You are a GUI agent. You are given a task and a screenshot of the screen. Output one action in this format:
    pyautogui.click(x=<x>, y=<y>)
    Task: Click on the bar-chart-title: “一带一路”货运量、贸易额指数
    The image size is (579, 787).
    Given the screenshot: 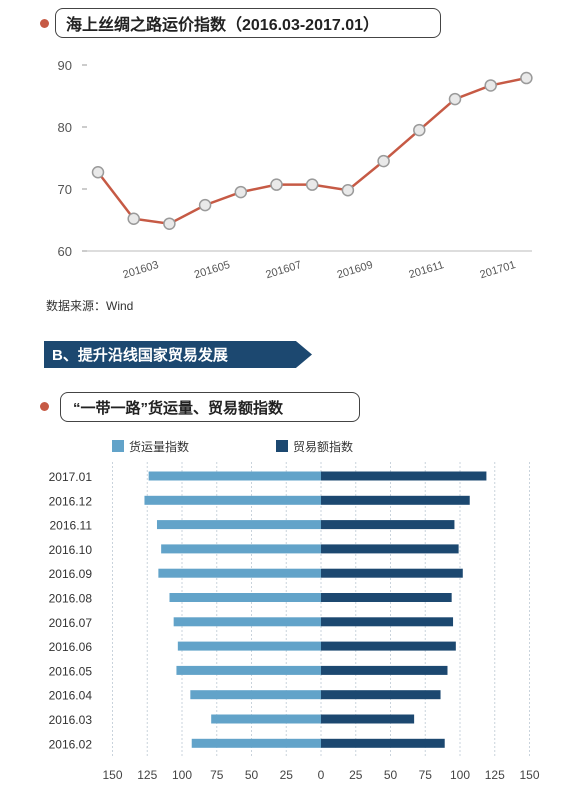 What is the action you would take?
    pyautogui.click(x=210, y=407)
    